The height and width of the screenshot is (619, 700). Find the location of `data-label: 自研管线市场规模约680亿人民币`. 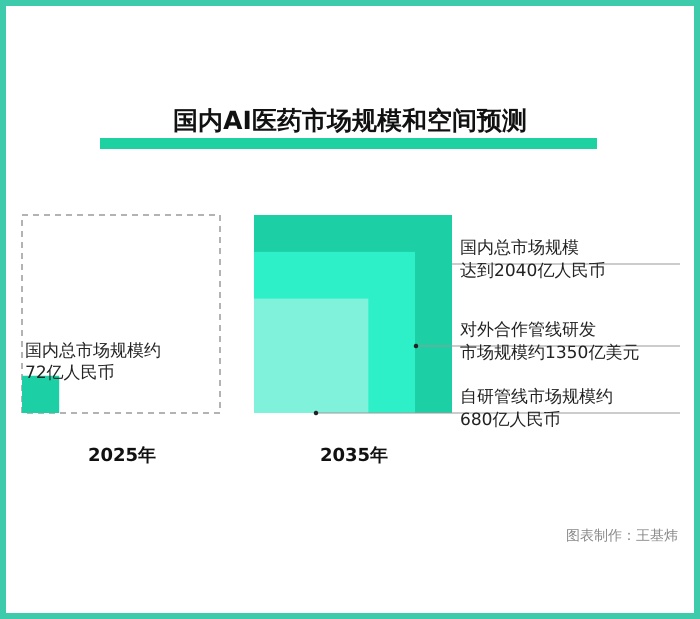

data-label: 自研管线市场规模约680亿人民币 is located at coordinates (536, 408).